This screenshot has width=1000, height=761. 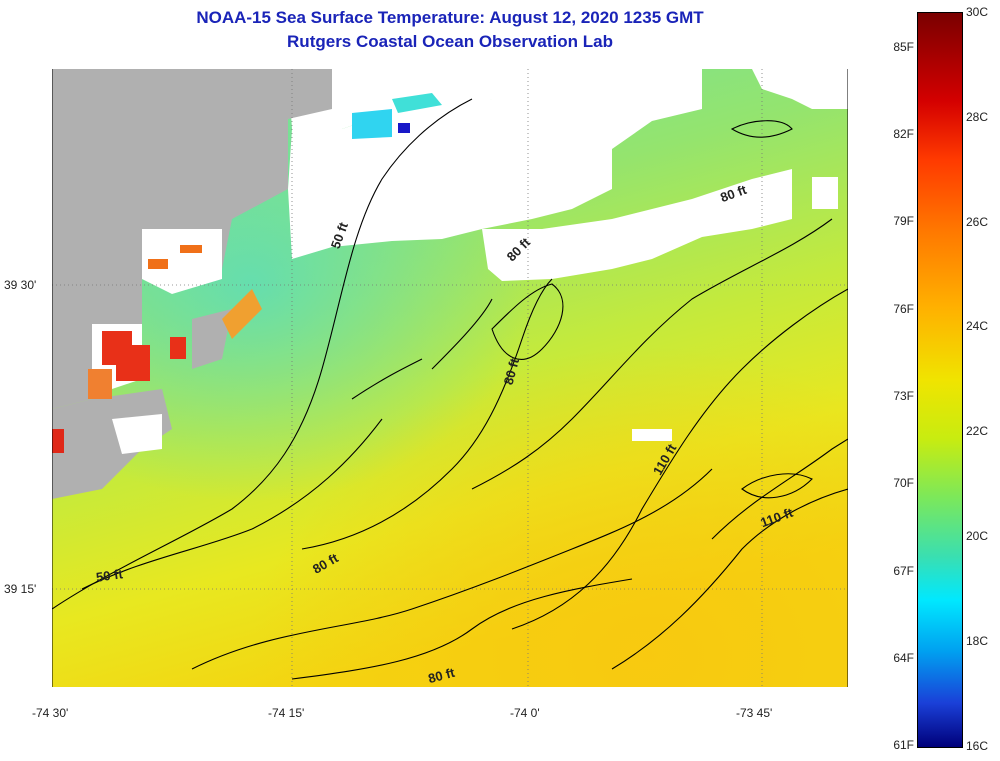 I want to click on colorbar-c-label: 26C, so click(x=977, y=222).